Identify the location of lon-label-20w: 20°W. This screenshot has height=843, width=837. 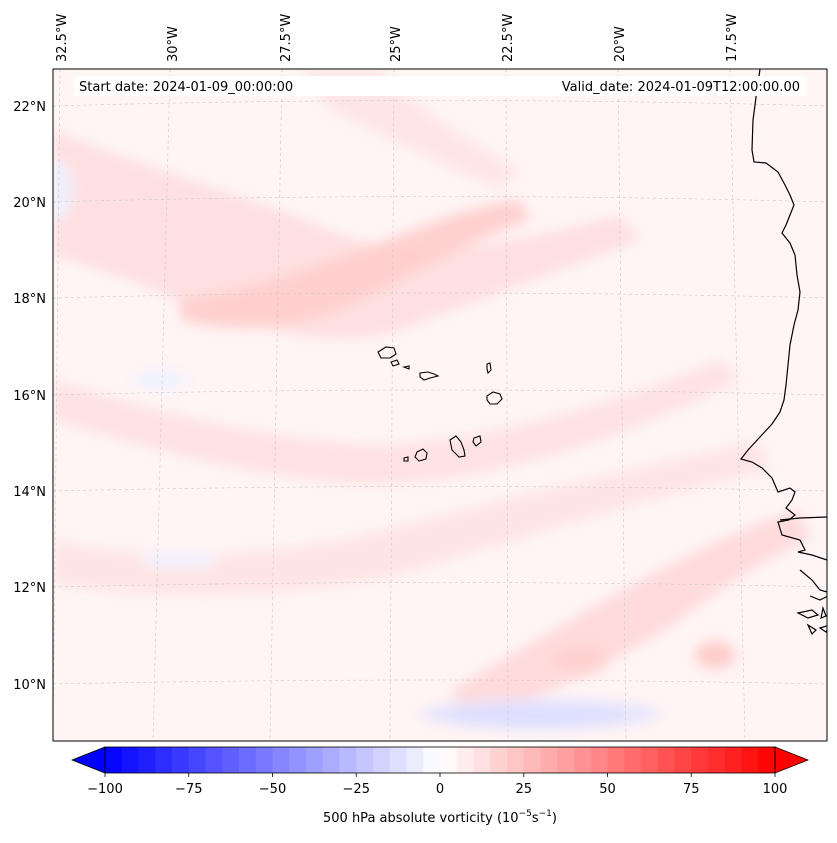
(620, 44).